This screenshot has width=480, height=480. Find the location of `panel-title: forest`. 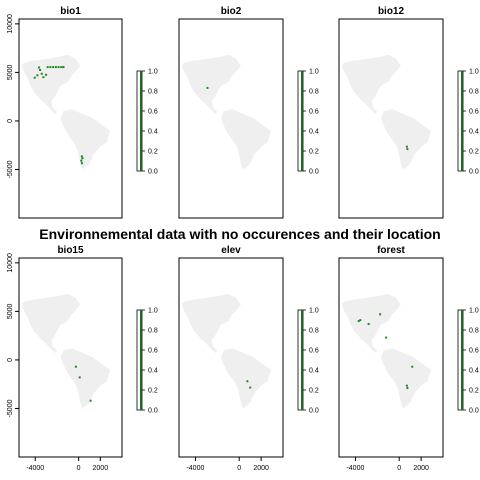

panel-title: forest is located at coordinates (391, 250).